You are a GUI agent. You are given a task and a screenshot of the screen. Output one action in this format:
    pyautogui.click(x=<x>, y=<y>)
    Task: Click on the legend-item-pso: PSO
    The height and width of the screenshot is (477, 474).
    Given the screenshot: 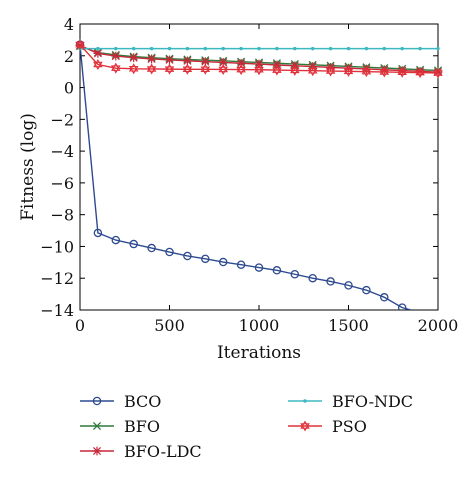 What is the action you would take?
    pyautogui.click(x=327, y=426)
    